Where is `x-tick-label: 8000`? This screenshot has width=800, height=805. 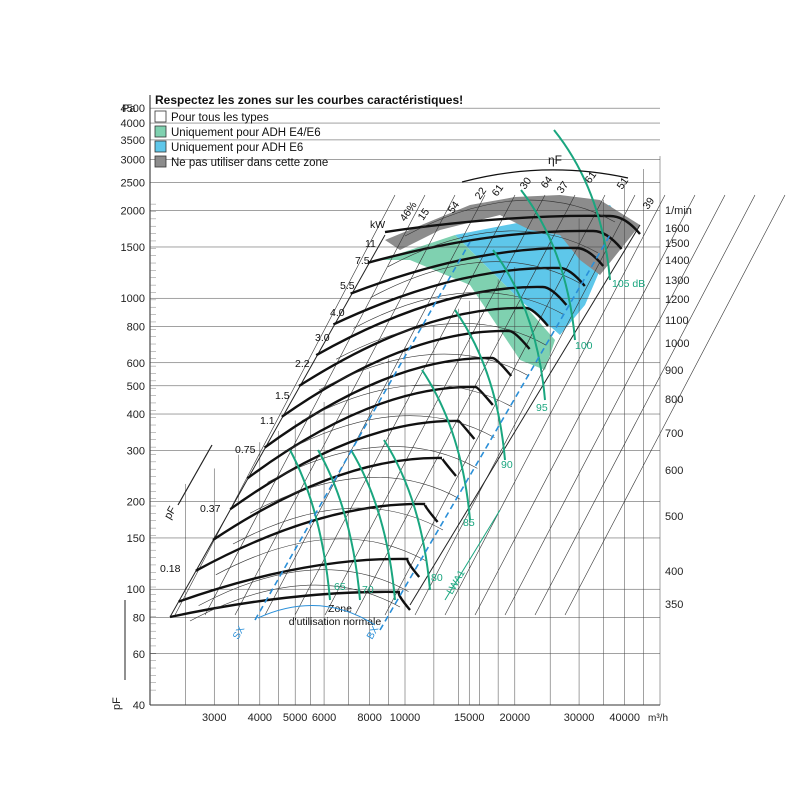
x-tick-label: 8000 is located at coordinates (369, 718).